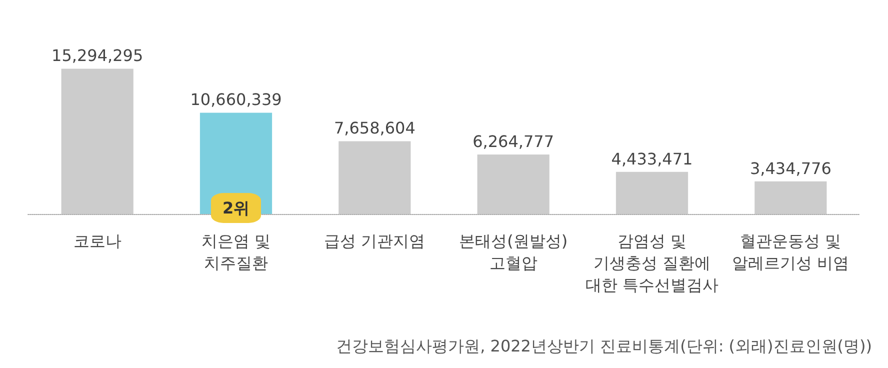 The height and width of the screenshot is (368, 888). I want to click on x-tick-label: 혈관운동성 및 알레르기성 비염, so click(791, 252).